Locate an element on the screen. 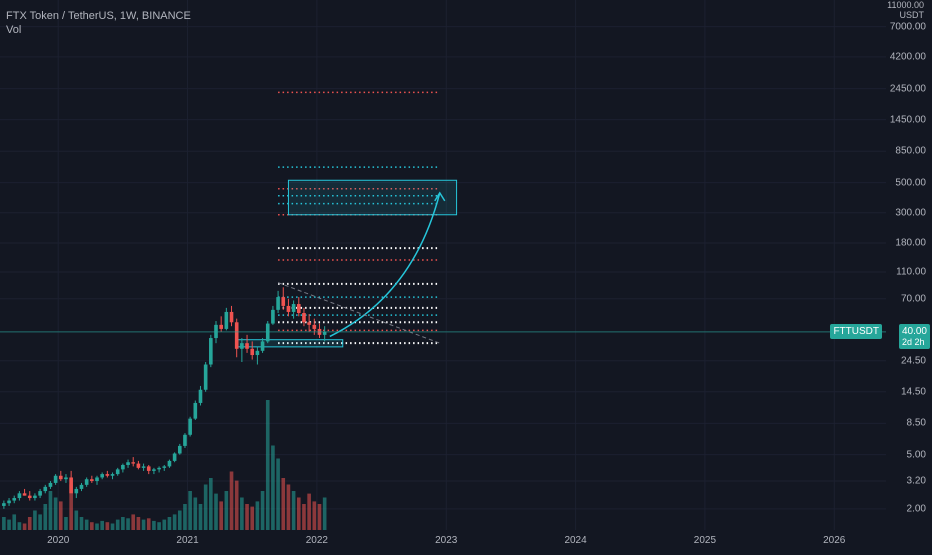  trend-line is located at coordinates (358, 313).